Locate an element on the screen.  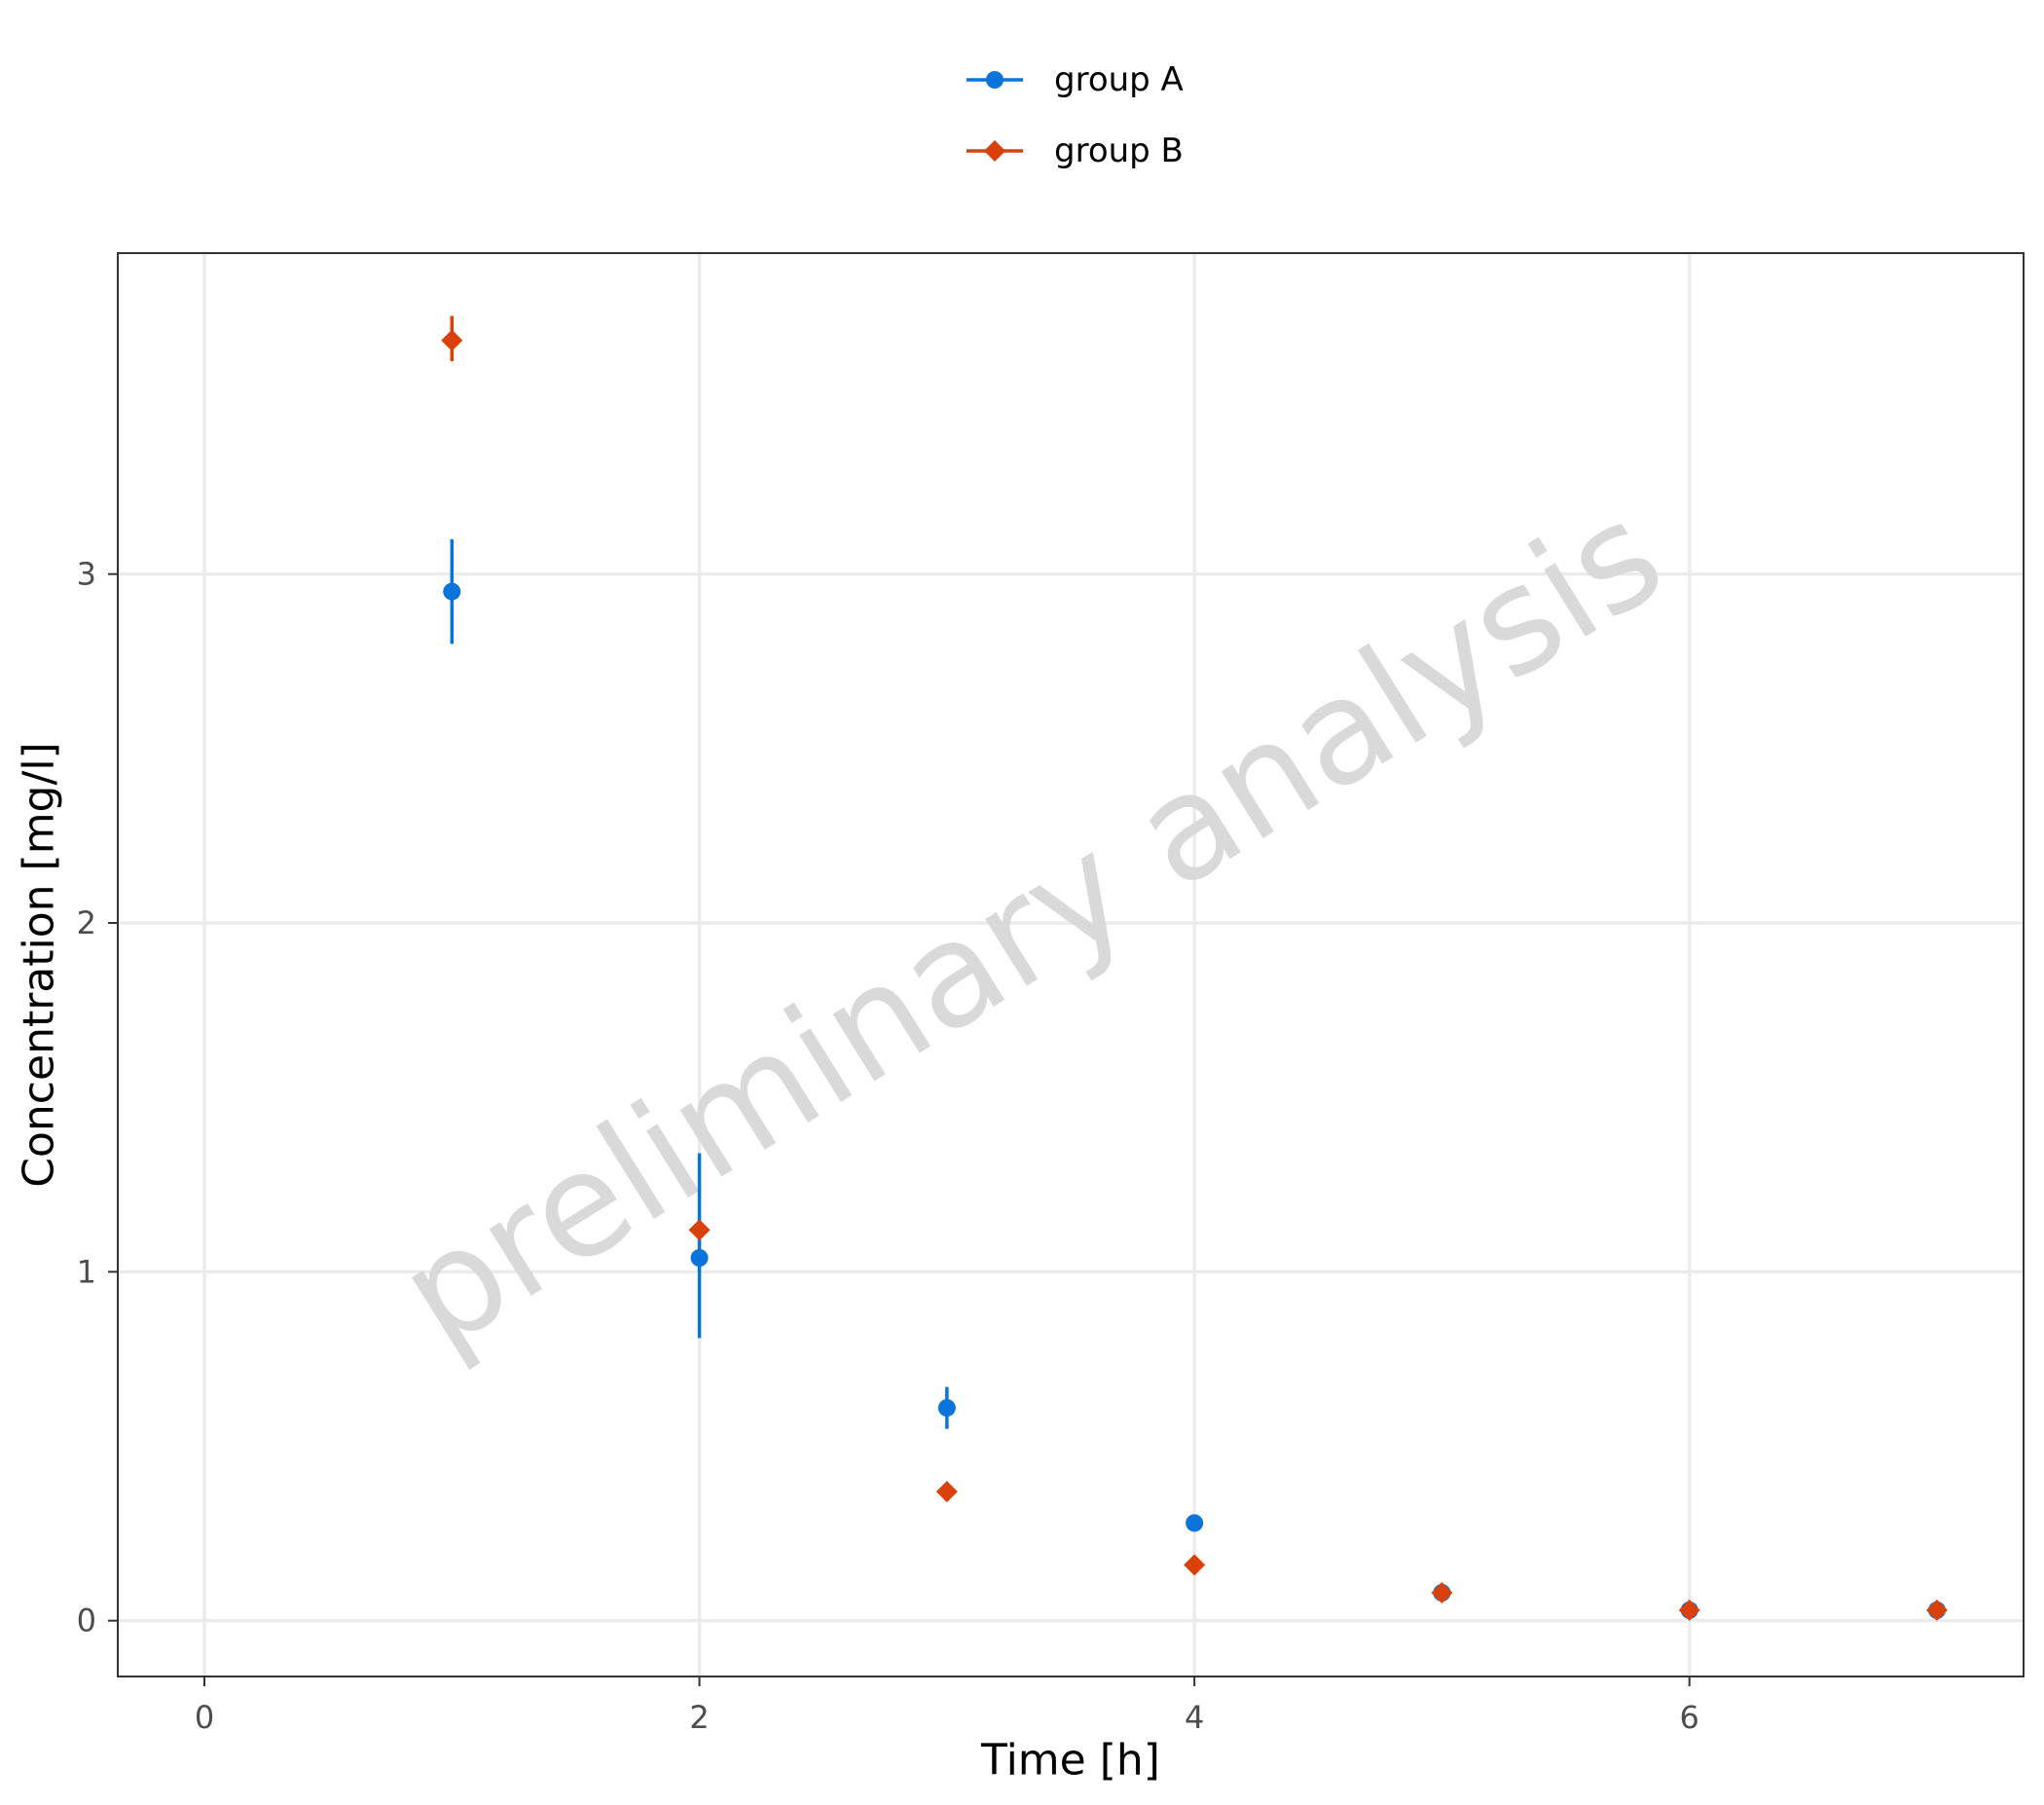
x-axis-label: Time [h] is located at coordinates (1070, 1761).